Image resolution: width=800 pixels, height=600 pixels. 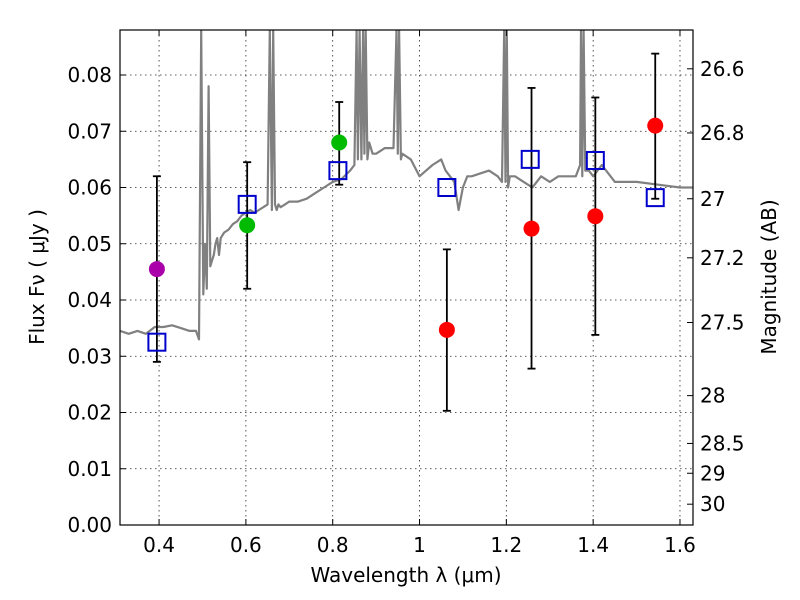 What do you see at coordinates (722, 323) in the screenshot?
I see `mag-tick-label: 27.5` at bounding box center [722, 323].